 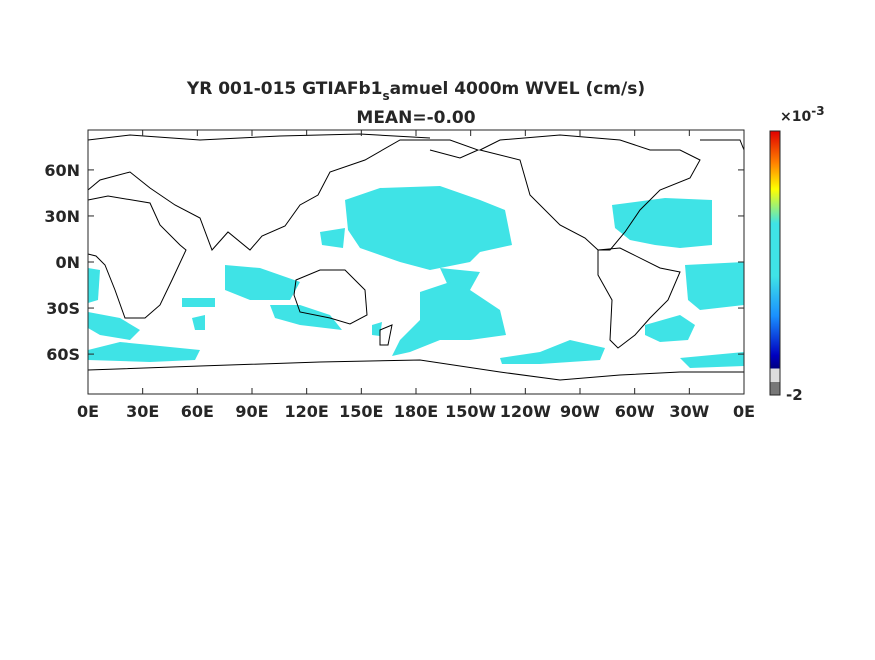 What do you see at coordinates (197, 411) in the screenshot?
I see `x-tick-label: 60E` at bounding box center [197, 411].